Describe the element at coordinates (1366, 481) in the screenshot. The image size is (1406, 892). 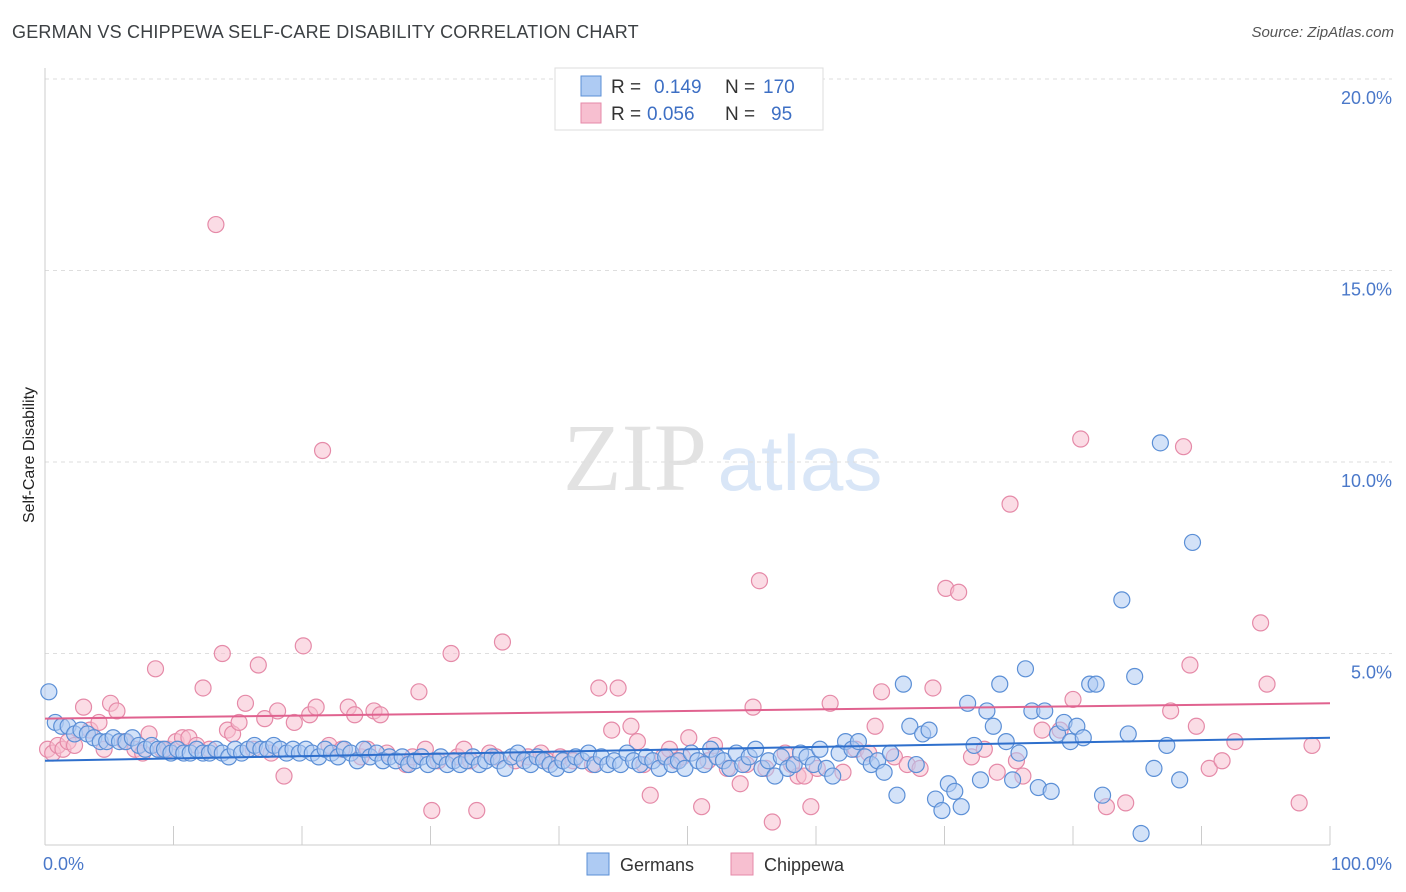
I see `y-tick-label-10: 10.0%` at that location.